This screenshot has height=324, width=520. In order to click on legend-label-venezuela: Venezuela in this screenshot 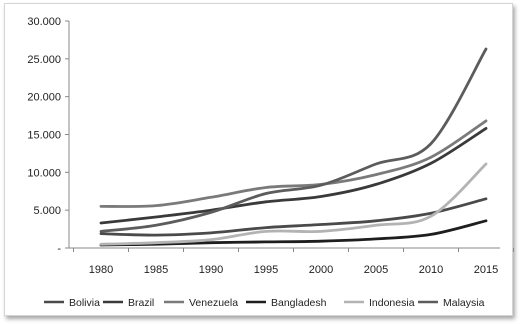, I will do `click(213, 303)`.